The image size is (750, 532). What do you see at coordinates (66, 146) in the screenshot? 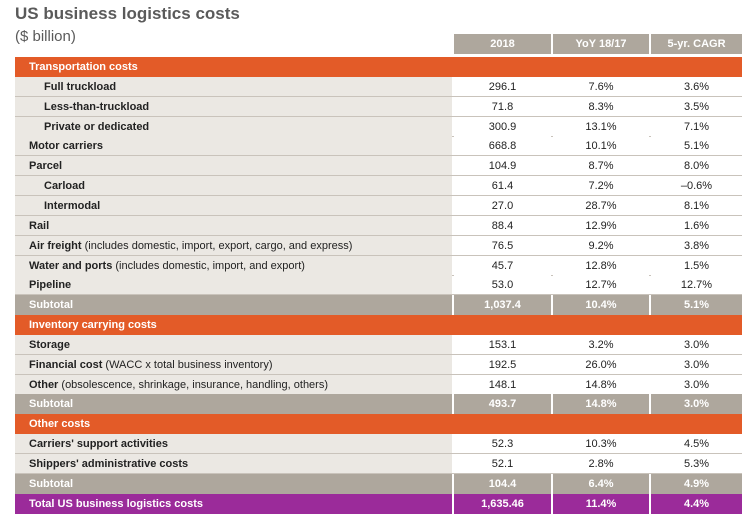
I see `row-label-main: Motor carriers` at bounding box center [66, 146].